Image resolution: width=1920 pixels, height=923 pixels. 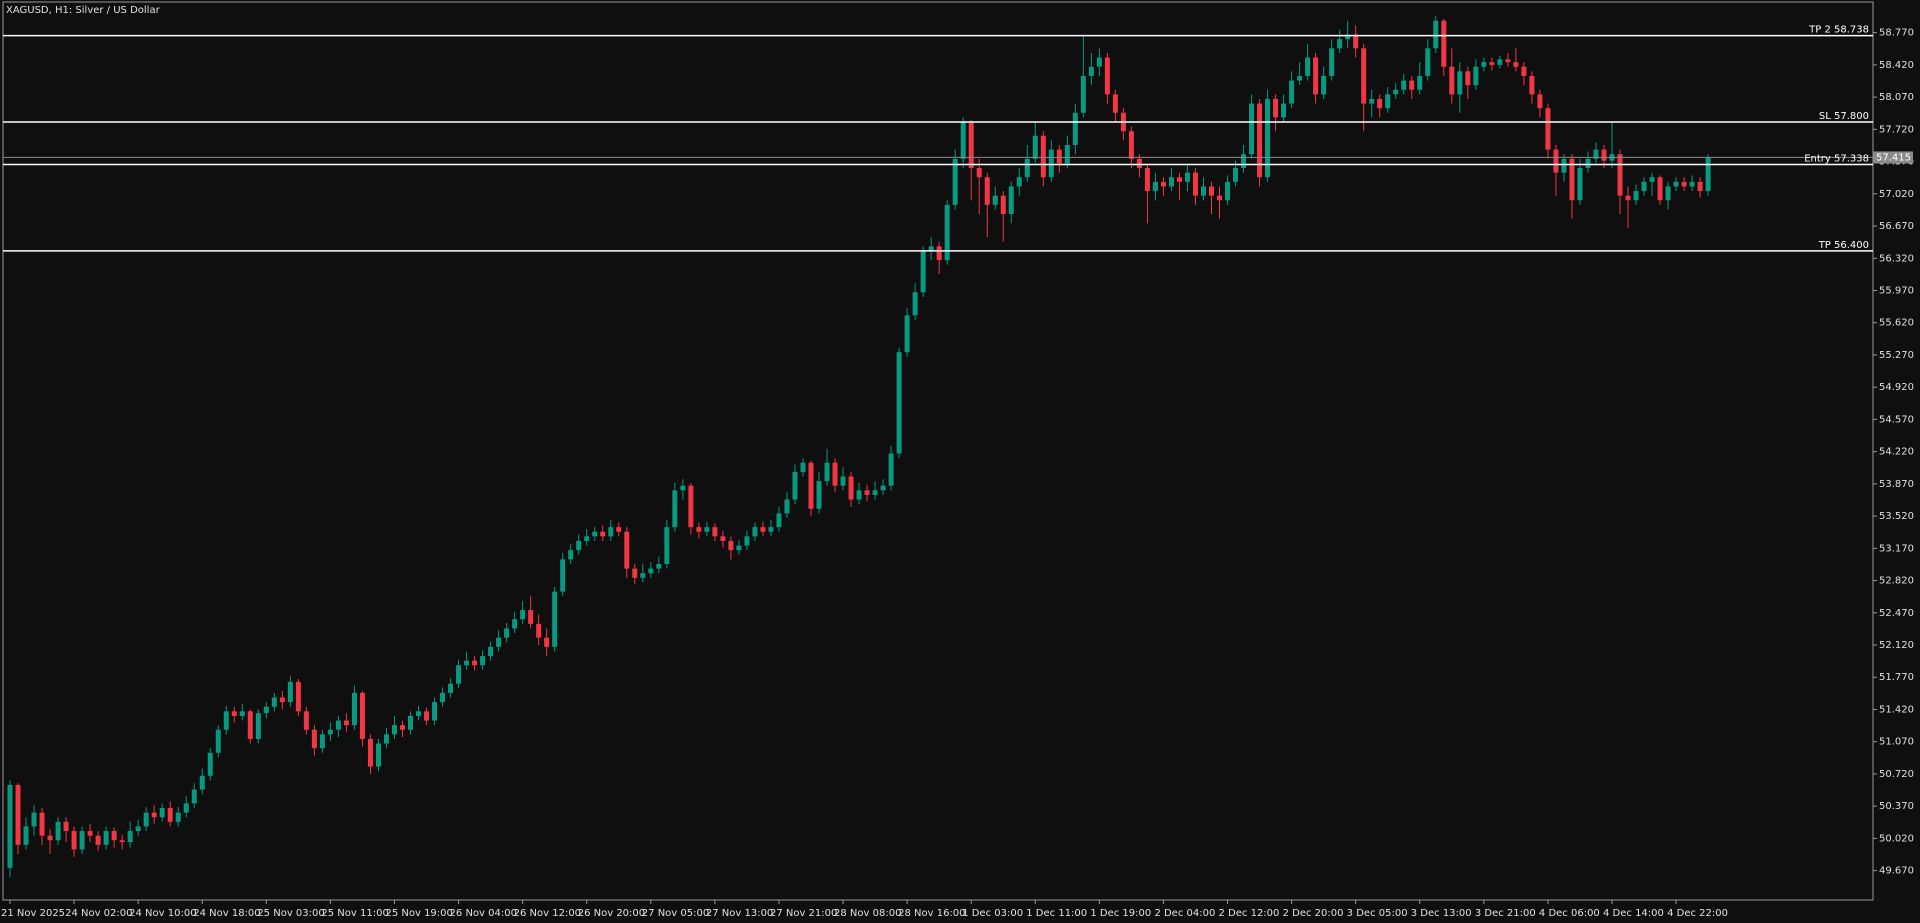 I want to click on y-tick-label: 55.270, so click(x=1896, y=355).